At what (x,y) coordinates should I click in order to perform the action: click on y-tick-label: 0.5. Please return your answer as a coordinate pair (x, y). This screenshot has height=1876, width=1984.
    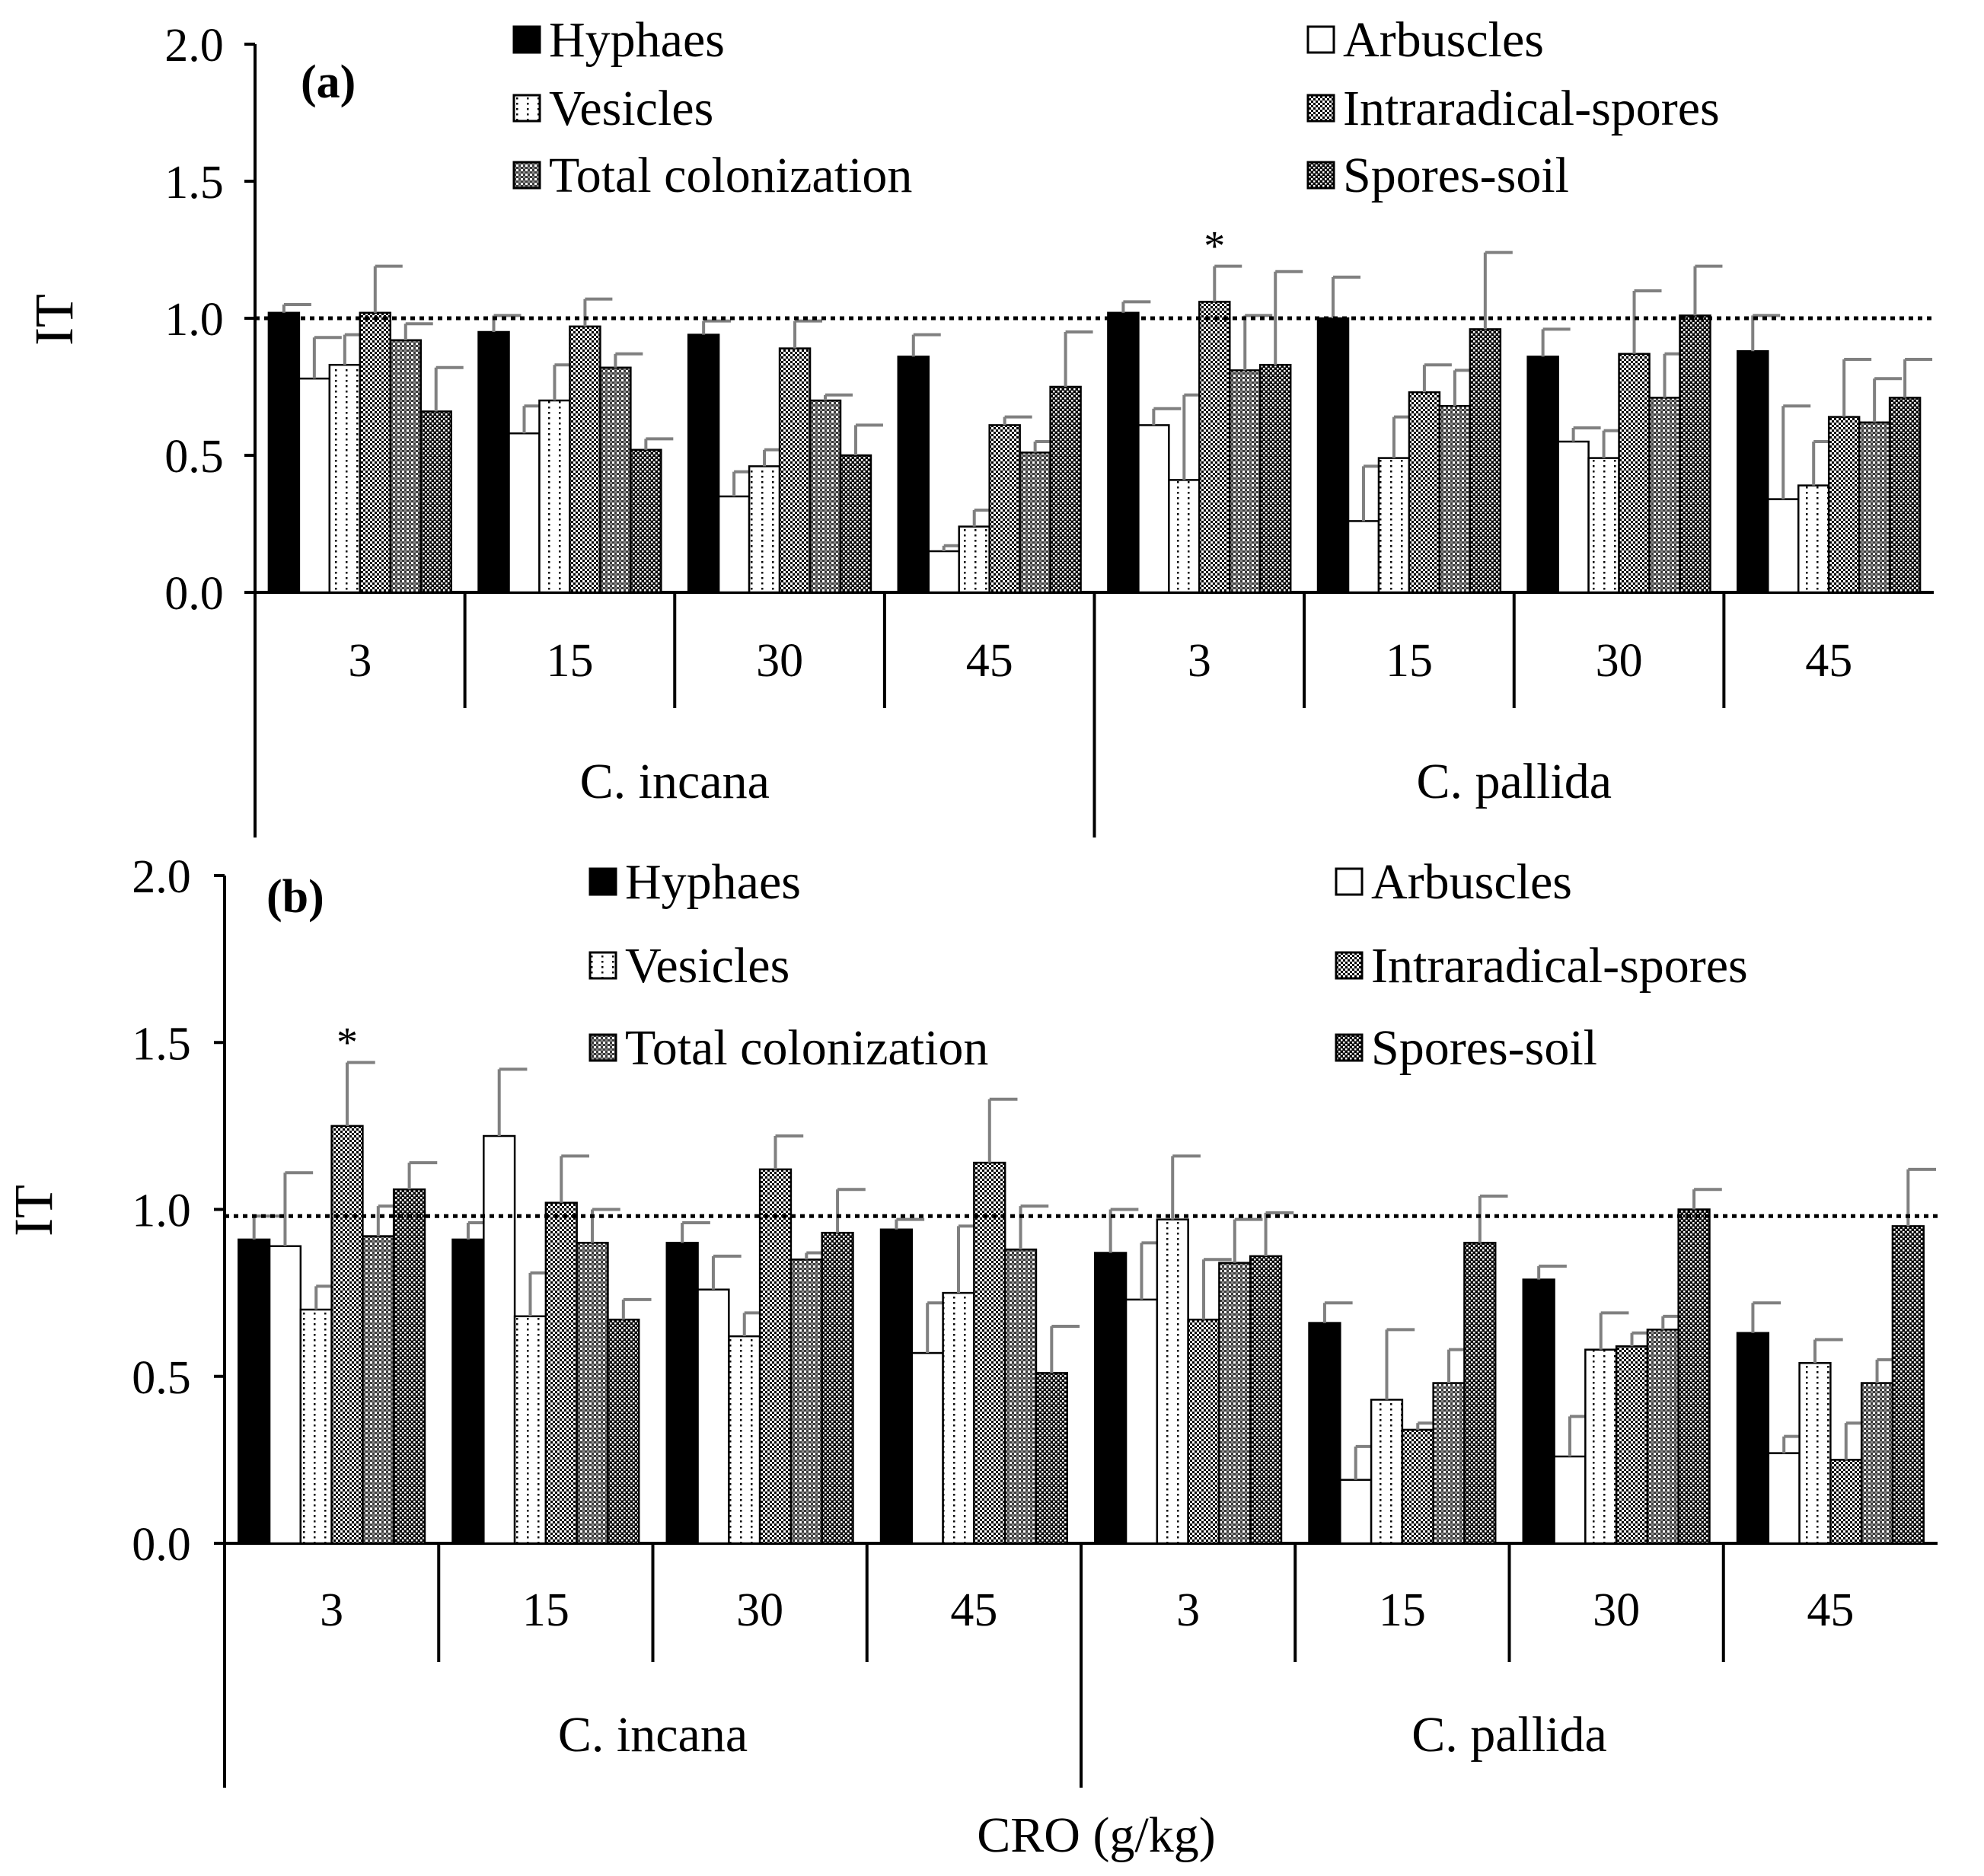
    Looking at the image, I should click on (194, 457).